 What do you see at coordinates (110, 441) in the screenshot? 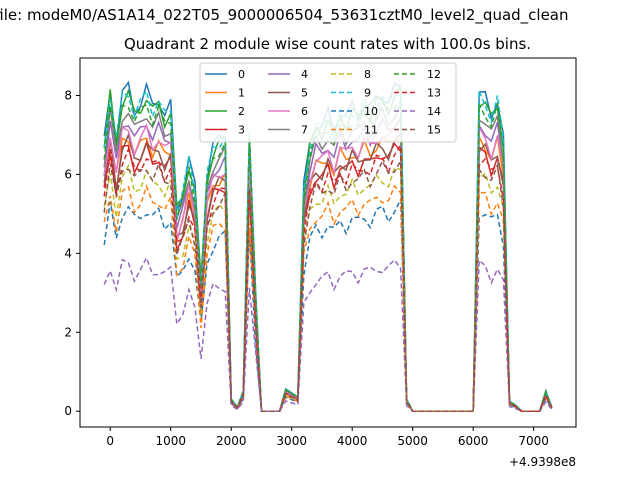
I see `x-tick-label: 0` at bounding box center [110, 441].